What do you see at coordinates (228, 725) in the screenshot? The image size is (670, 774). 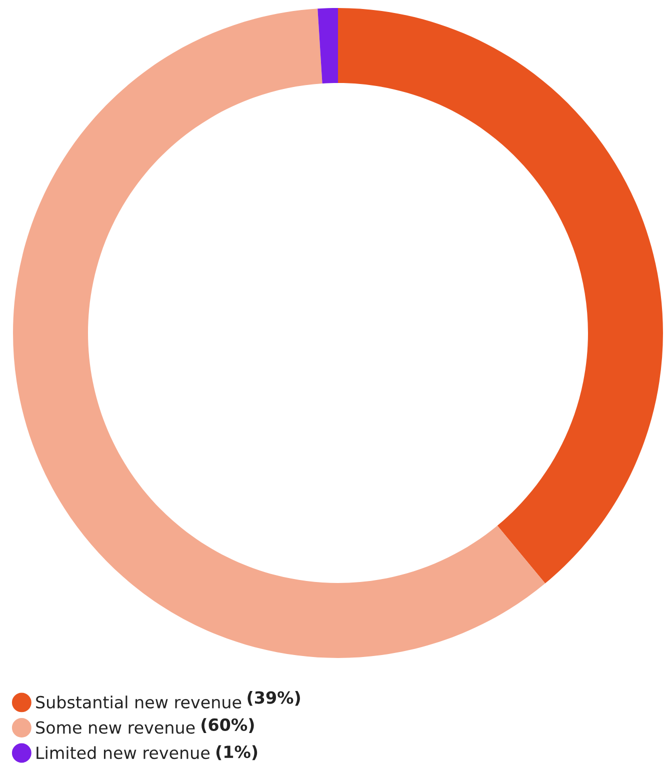 I see `data-label: (60%)` at bounding box center [228, 725].